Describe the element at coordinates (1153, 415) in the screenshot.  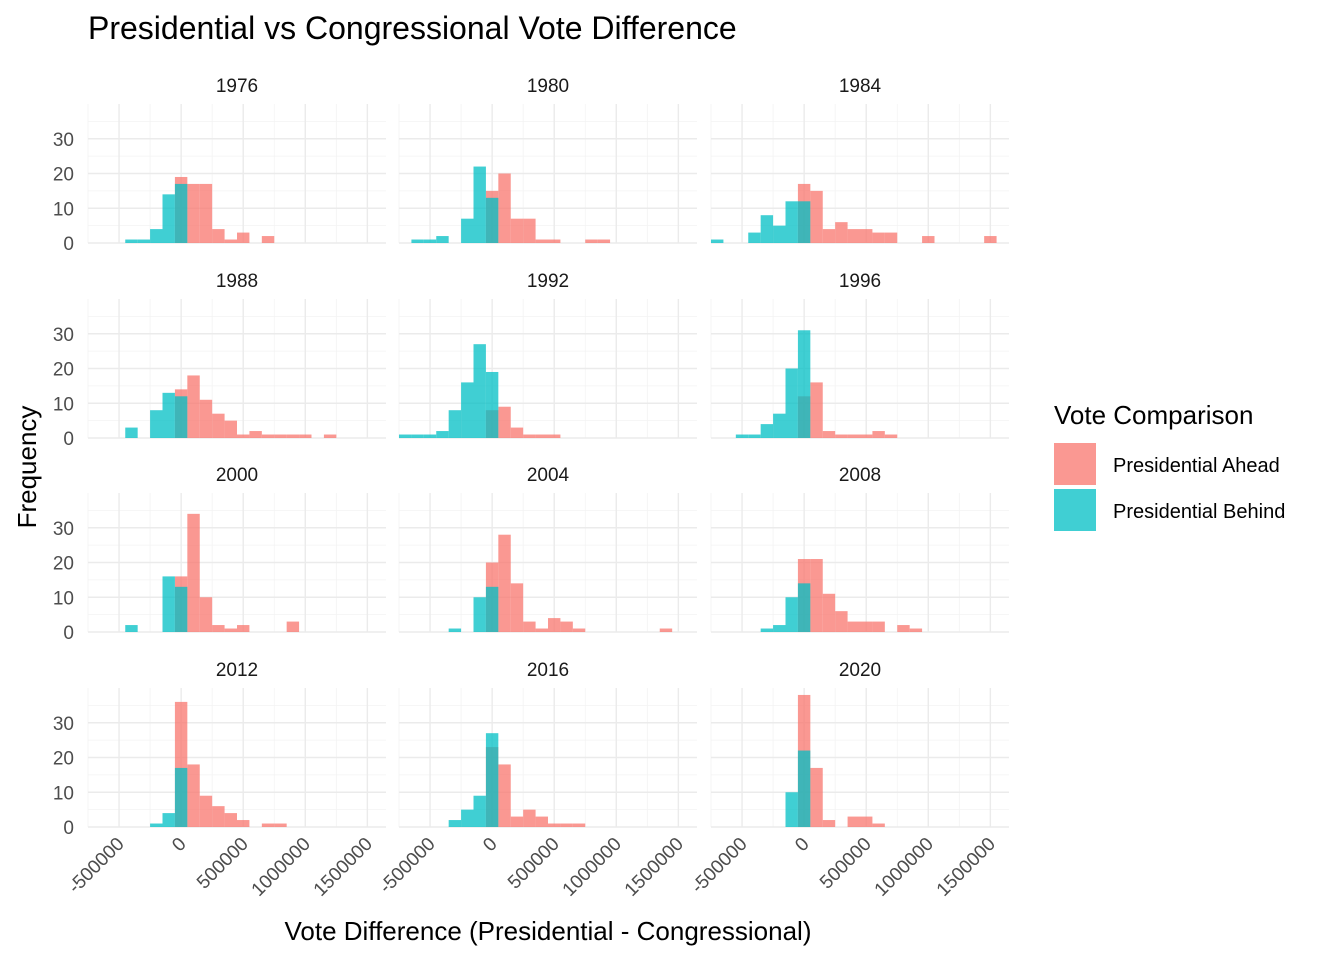
I see `legend-title: Vote Comparison` at that location.